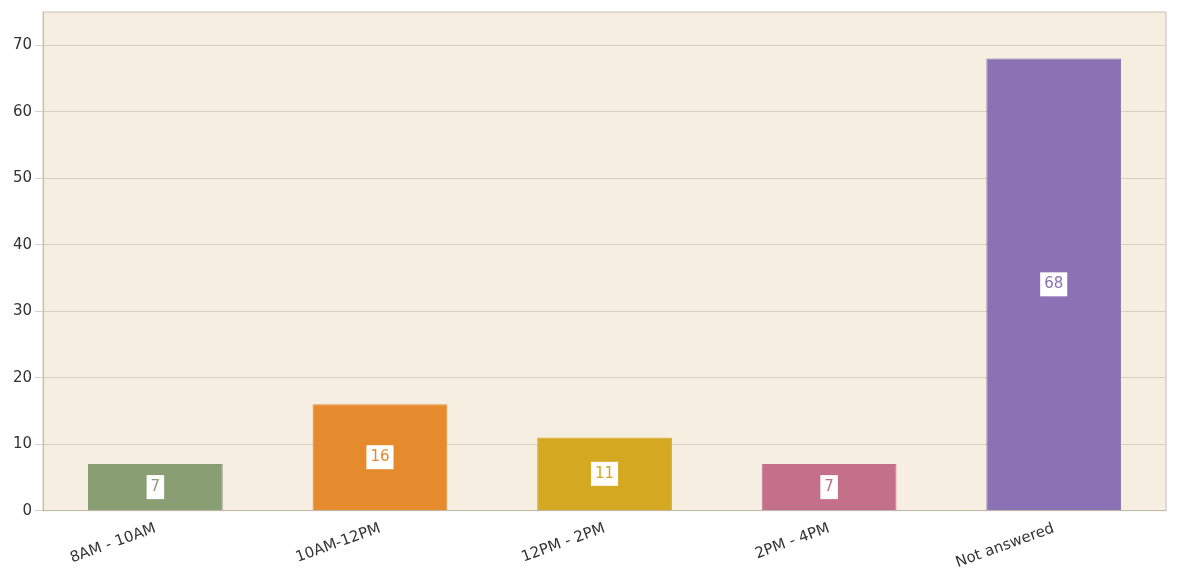  I want to click on y-tick-label: 40, so click(22, 243).